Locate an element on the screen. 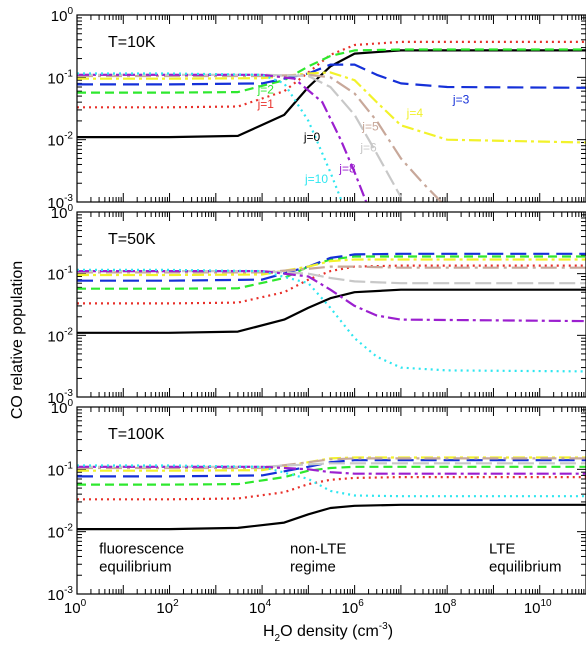 The width and height of the screenshot is (586, 645). x-tick-label-exponent: 2 is located at coordinates (176, 603).